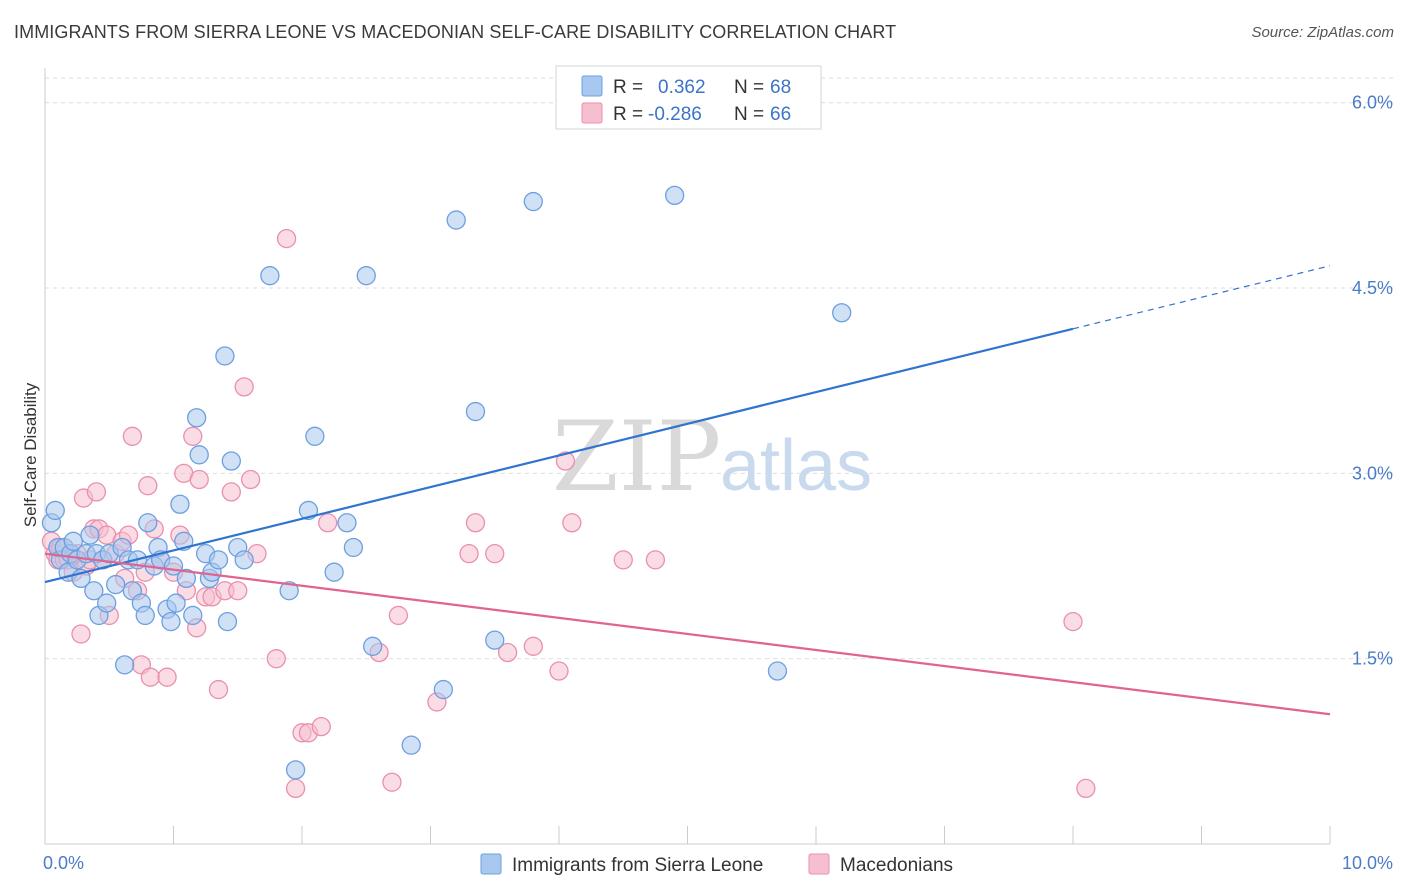 Image resolution: width=1406 pixels, height=892 pixels. What do you see at coordinates (1201, 297) in the screenshot?
I see `sierra-leone-trend-extension` at bounding box center [1201, 297].